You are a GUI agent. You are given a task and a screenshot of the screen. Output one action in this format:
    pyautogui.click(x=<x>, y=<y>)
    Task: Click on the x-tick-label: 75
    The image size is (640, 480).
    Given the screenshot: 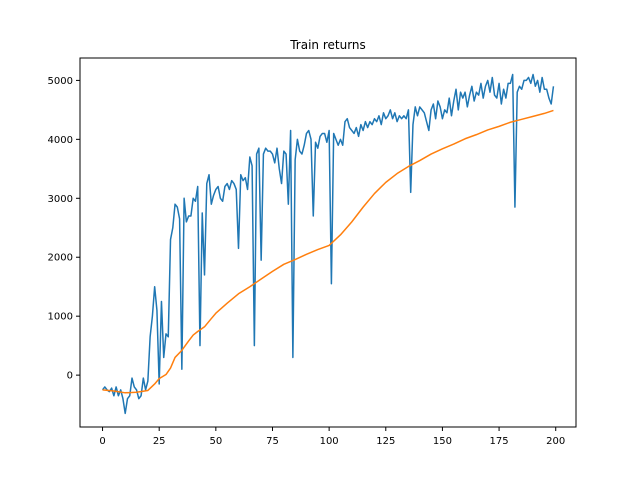 What is the action you would take?
    pyautogui.click(x=272, y=441)
    